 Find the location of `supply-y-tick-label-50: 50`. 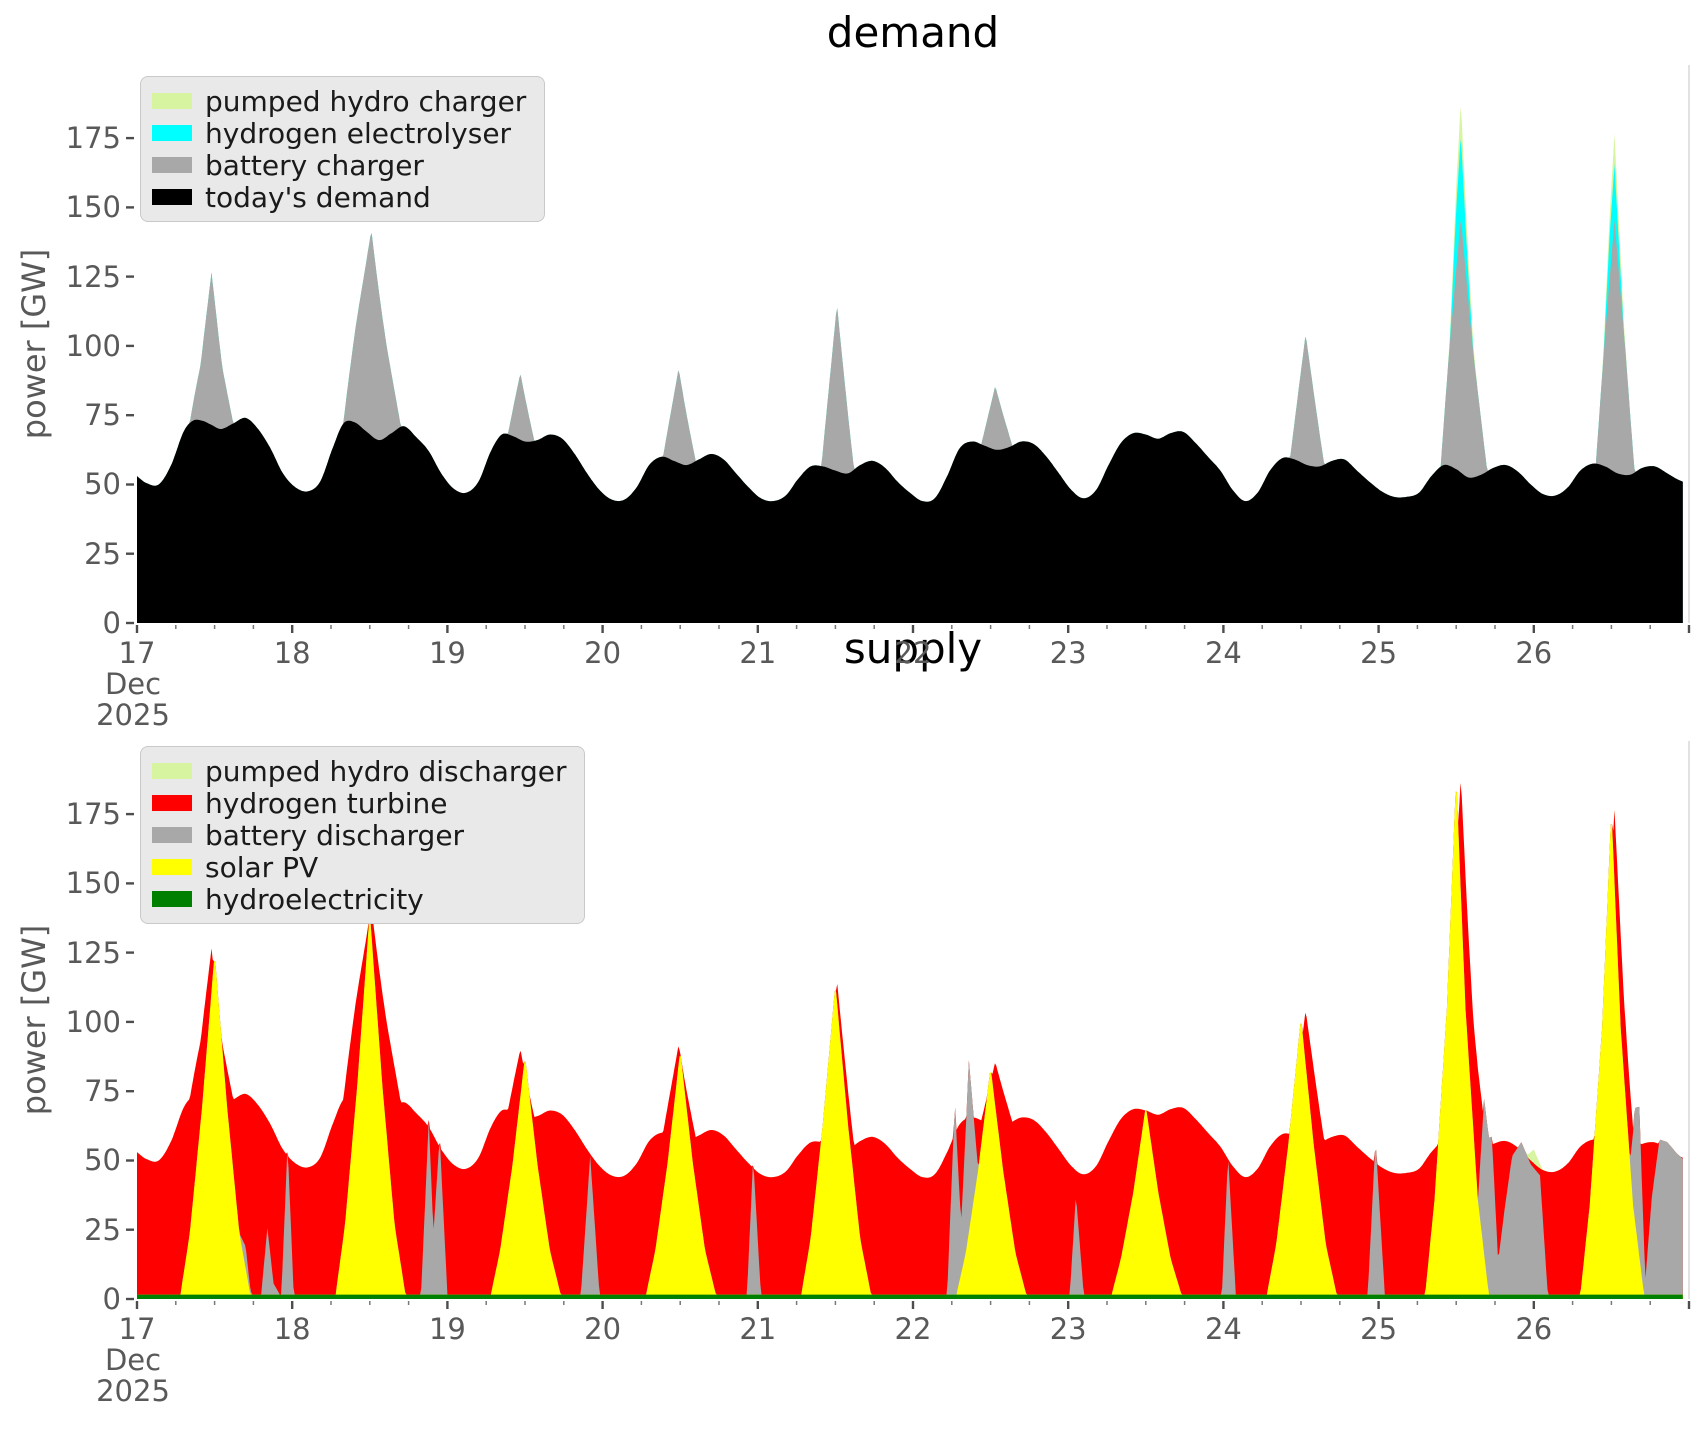

supply-y-tick-label-50: 50 is located at coordinates (102, 1160).